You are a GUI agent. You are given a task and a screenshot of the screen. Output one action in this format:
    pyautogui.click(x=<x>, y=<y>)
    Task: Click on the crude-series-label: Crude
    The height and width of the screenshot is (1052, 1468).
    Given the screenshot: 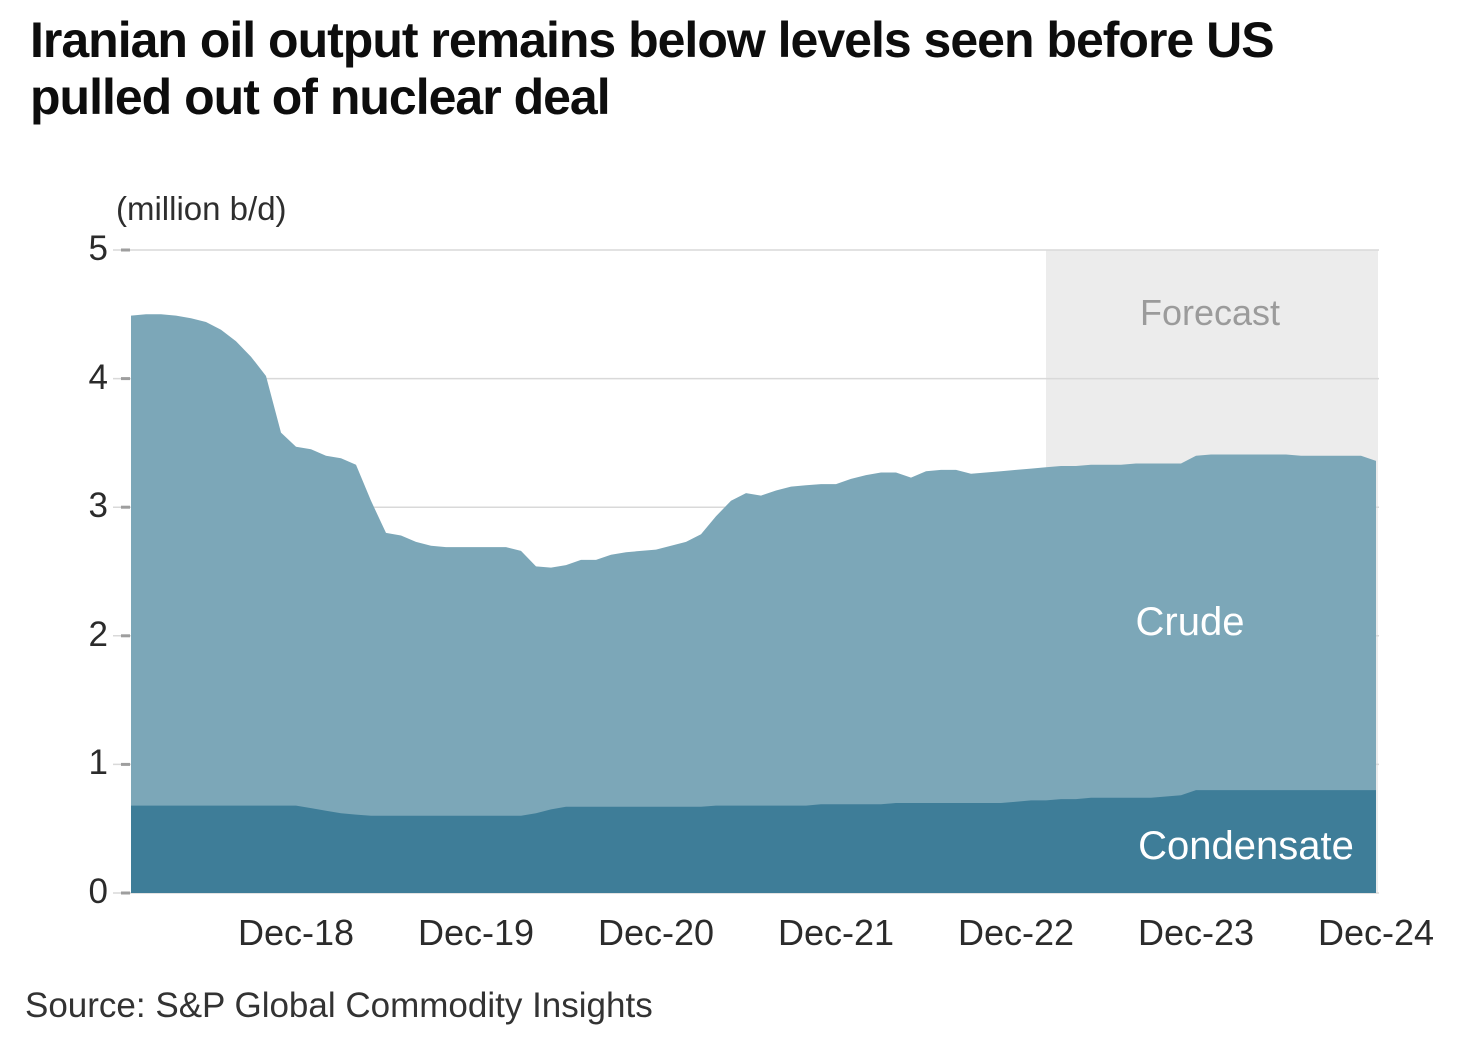 What is the action you would take?
    pyautogui.click(x=1190, y=622)
    